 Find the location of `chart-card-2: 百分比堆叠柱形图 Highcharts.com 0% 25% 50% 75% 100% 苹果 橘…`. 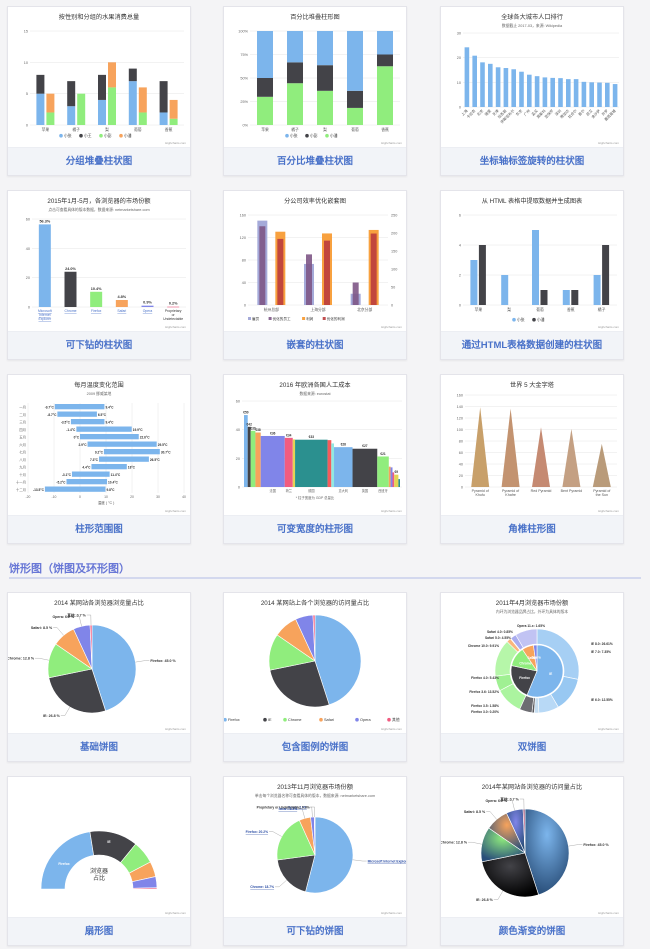

chart-card-2: 百分比堆叠柱形图 Highcharts.com 0% 25% 50% 75% 100% 苹果 橘… is located at coordinates (315, 91).